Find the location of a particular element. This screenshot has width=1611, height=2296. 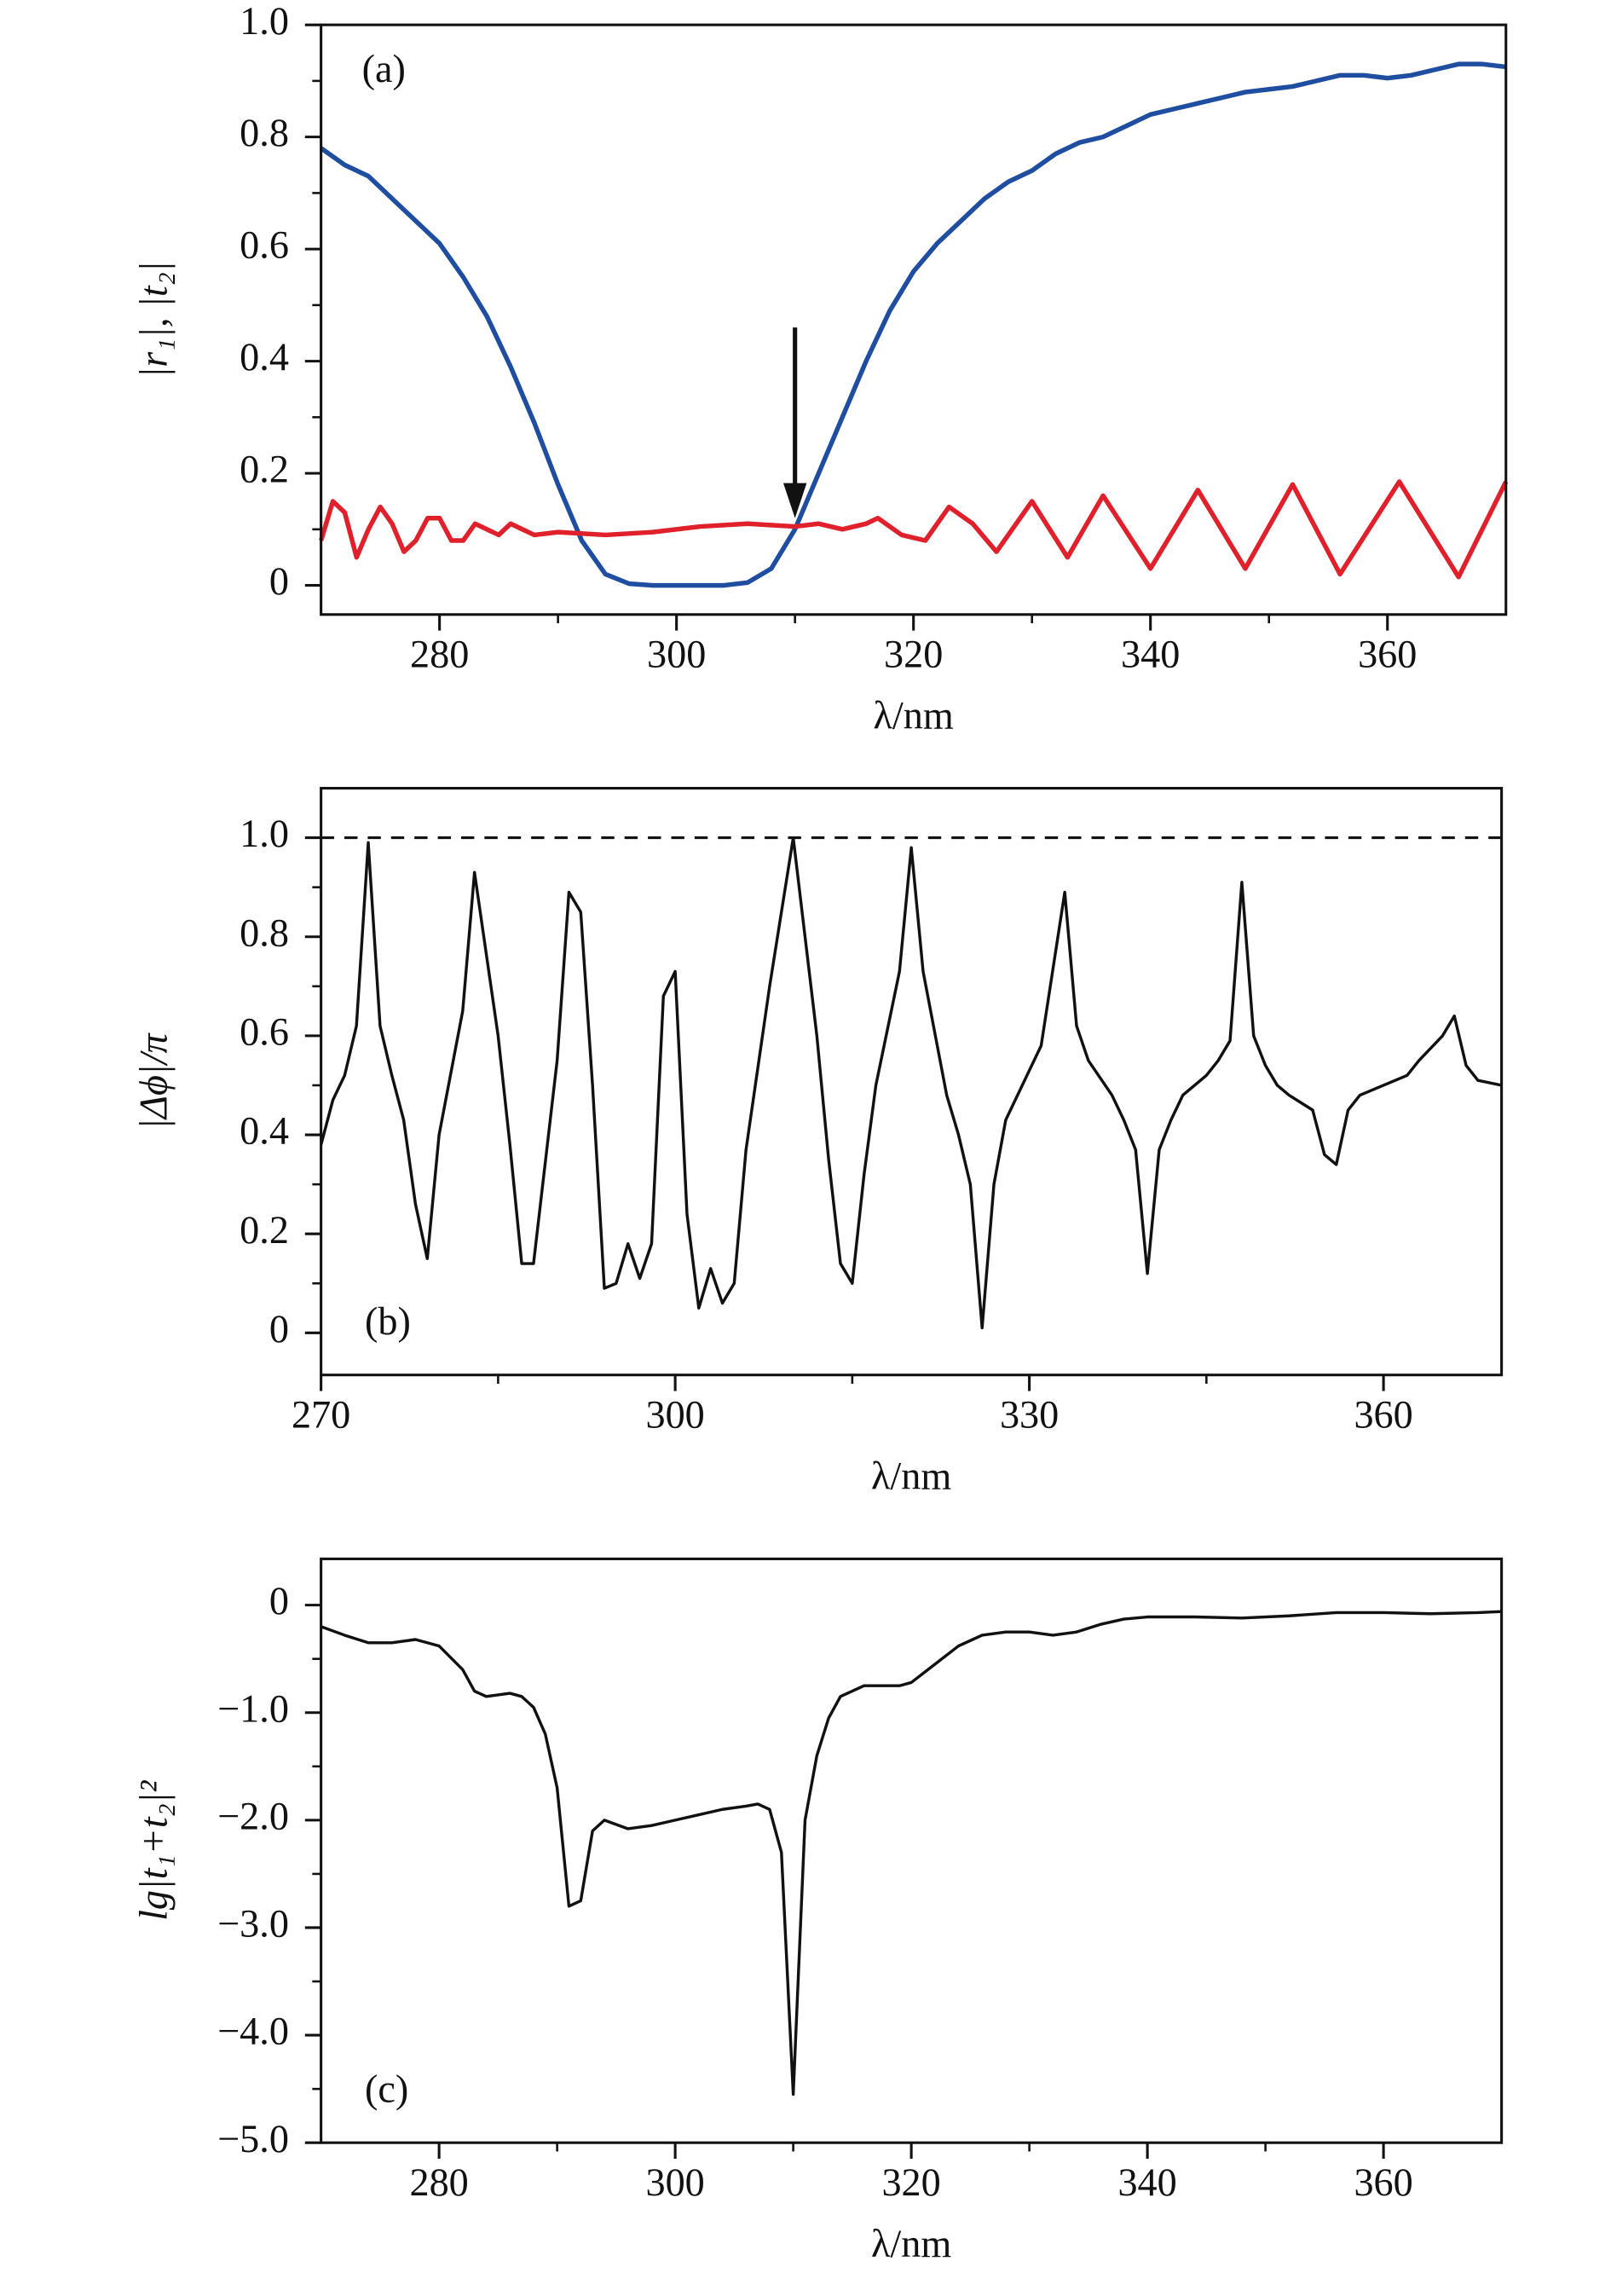

panel-label: (a) is located at coordinates (384, 69).